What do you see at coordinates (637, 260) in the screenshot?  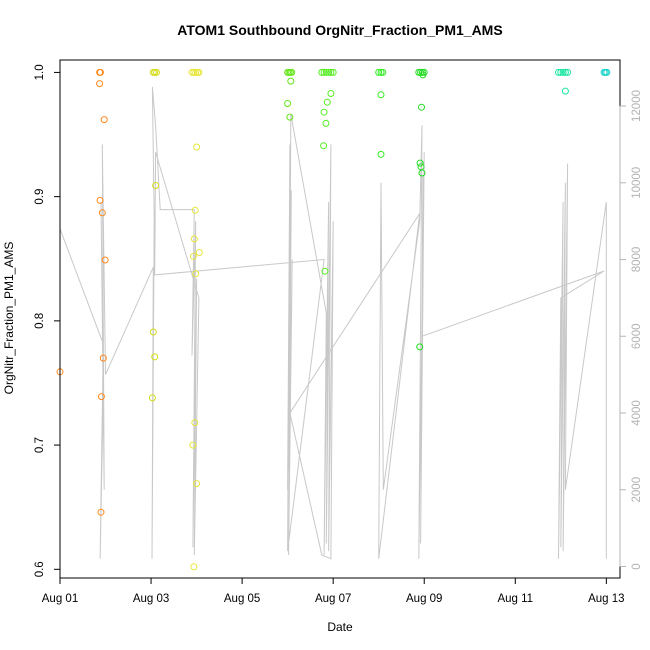 I see `y2-tick-label-4: 8000` at bounding box center [637, 260].